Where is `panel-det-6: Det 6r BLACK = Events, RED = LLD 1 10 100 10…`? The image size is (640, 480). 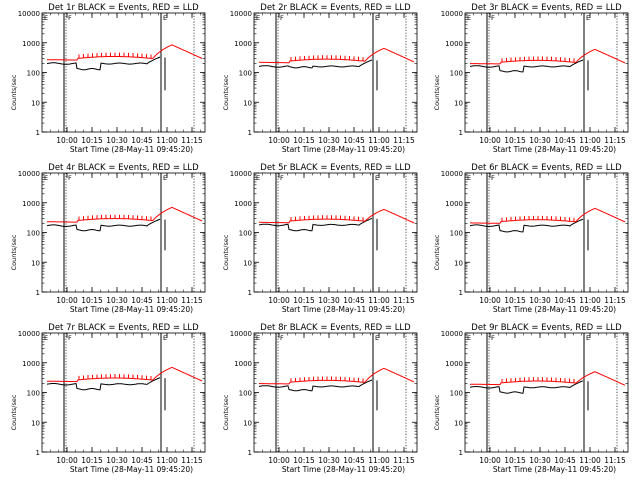
panel-det-6: Det 6r BLACK = Events, RED = LLD 1 10 100 10… is located at coordinates (531, 238).